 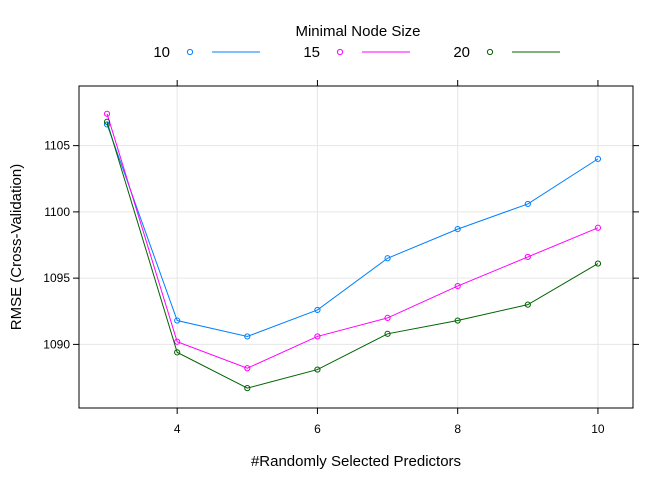 I want to click on legend-entry-10: 10, so click(x=206, y=52).